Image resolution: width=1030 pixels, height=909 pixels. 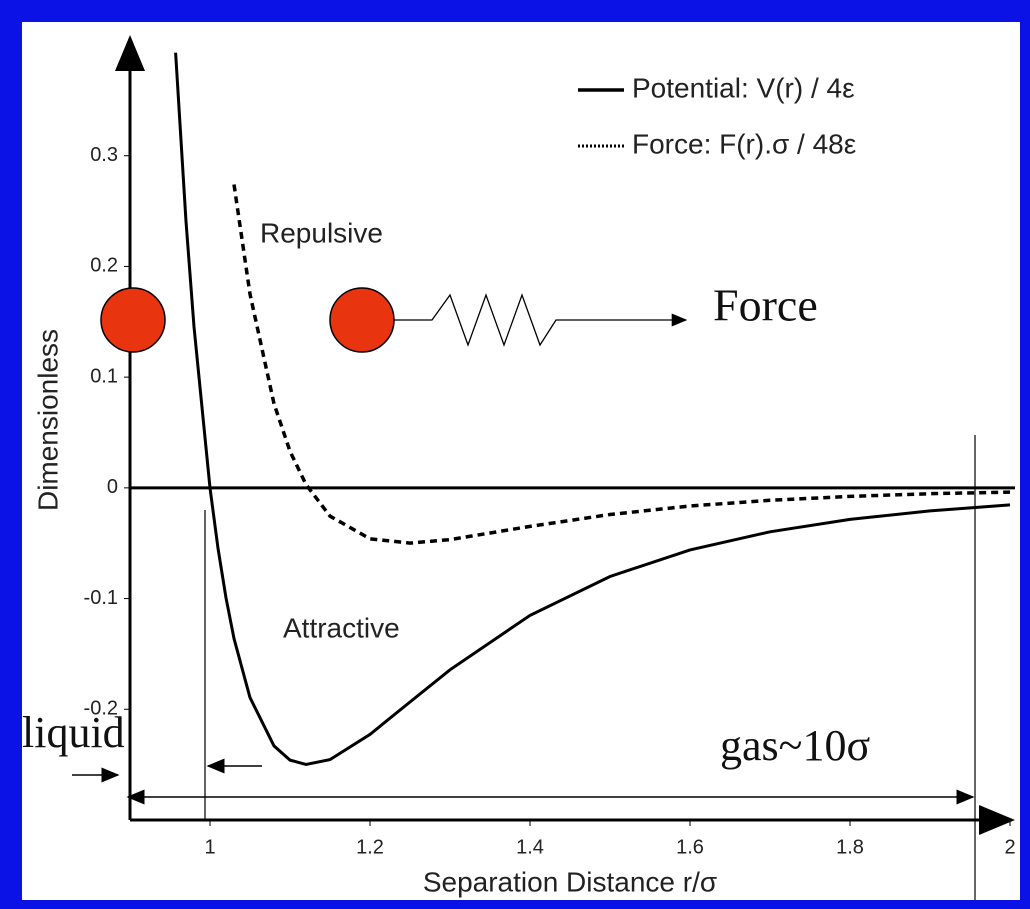 I want to click on x-tick-label: 1, so click(x=209, y=847).